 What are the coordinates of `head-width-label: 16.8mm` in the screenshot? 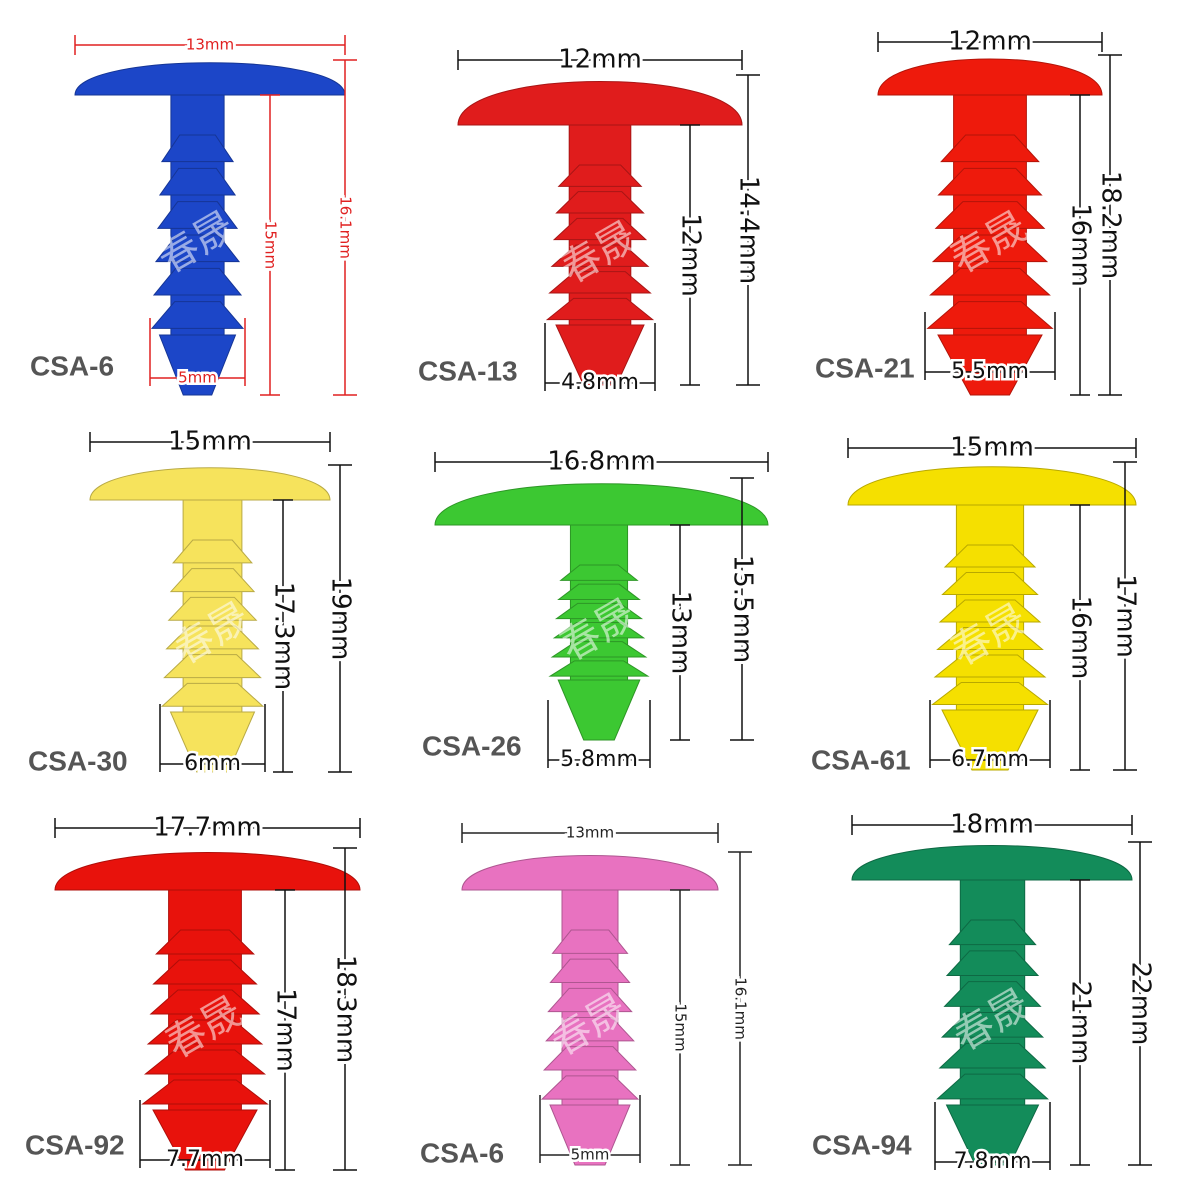 It's located at (601, 462).